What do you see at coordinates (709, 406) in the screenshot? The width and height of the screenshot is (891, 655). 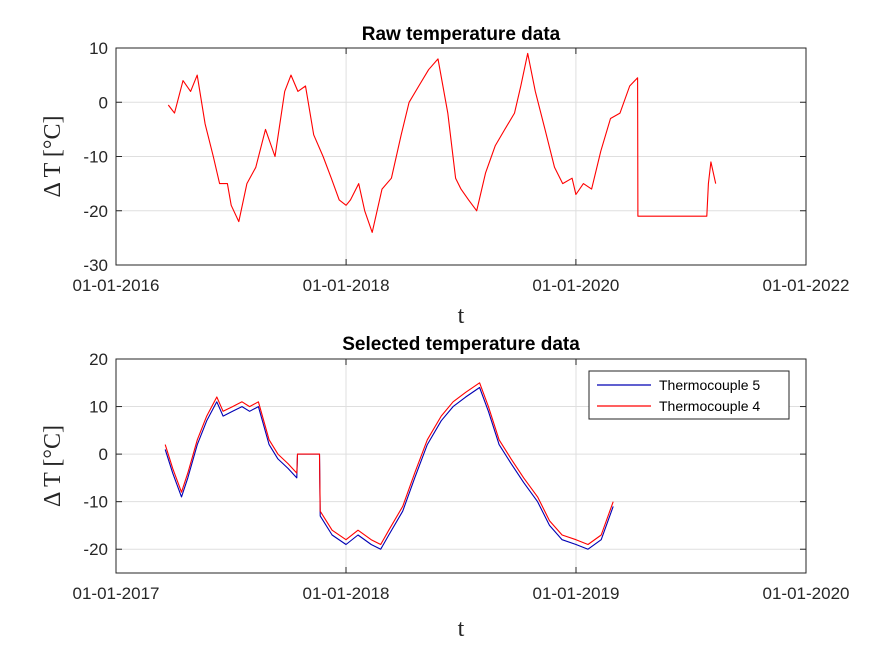 I see `legend-label-2: Thermocouple 4` at bounding box center [709, 406].